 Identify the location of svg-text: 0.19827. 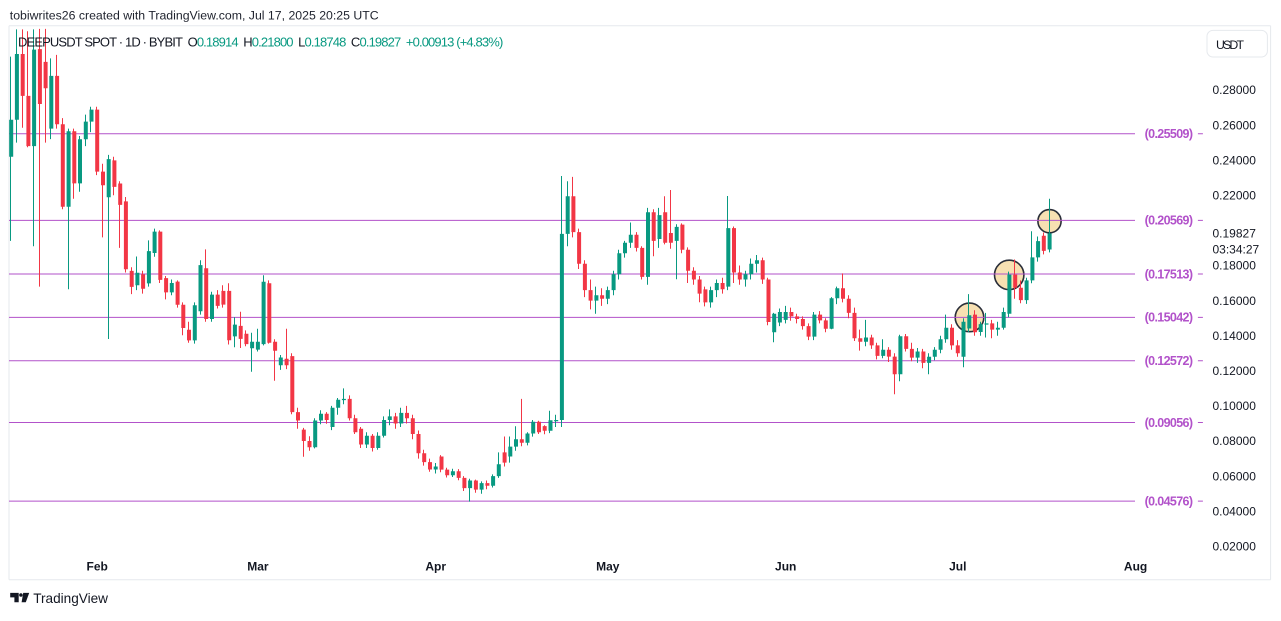
(1235, 234).